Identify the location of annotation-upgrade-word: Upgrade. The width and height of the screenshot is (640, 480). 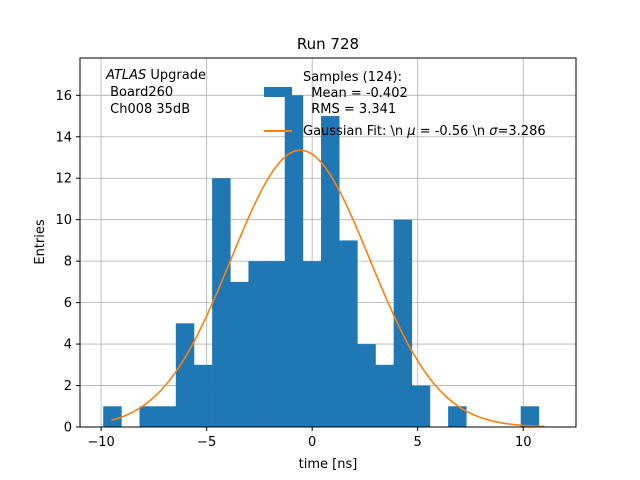
(176, 75).